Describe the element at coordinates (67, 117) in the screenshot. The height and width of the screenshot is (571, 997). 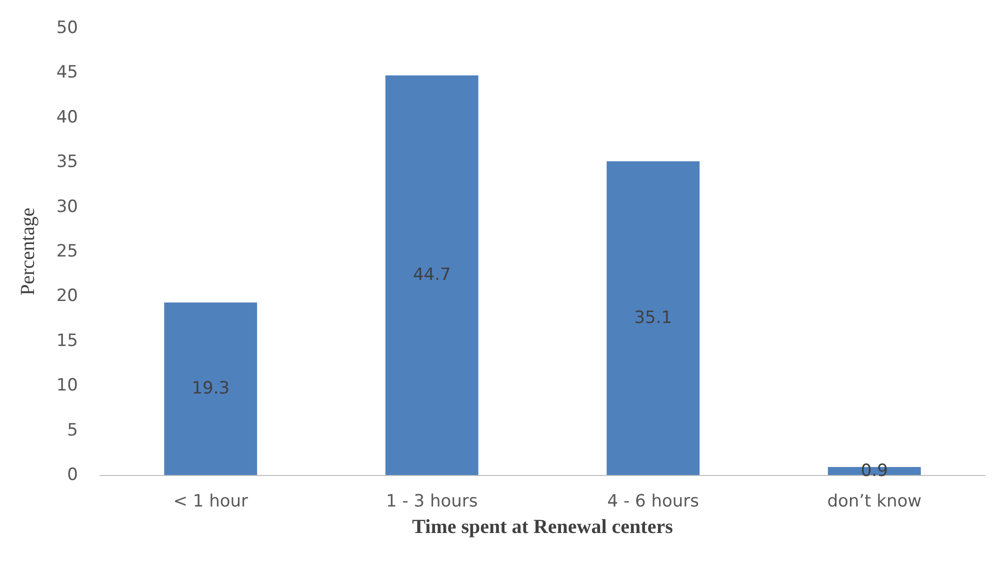
I see `y-tick-label: 40` at that location.